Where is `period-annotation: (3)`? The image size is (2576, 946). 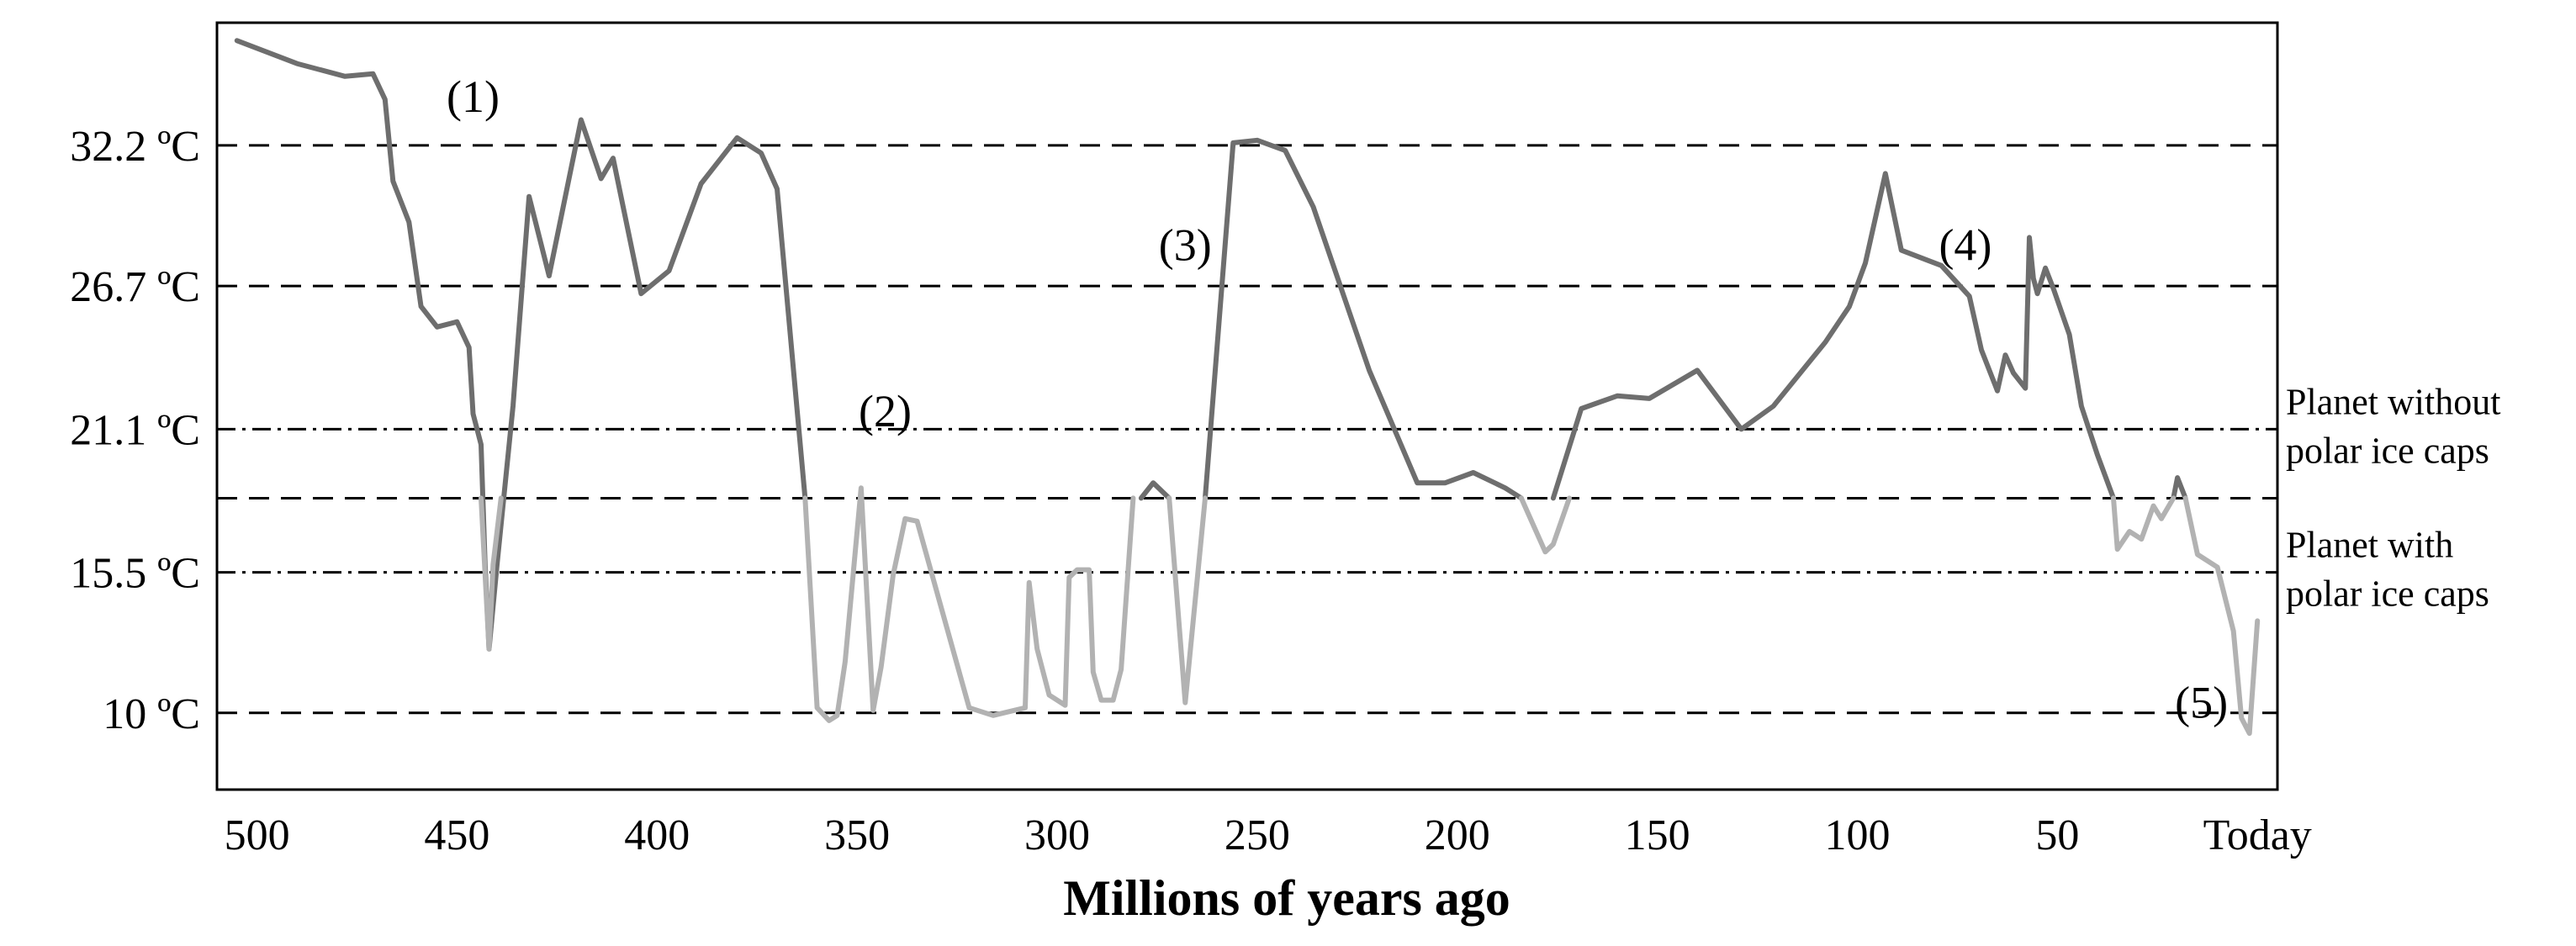
period-annotation: (3) is located at coordinates (1185, 244).